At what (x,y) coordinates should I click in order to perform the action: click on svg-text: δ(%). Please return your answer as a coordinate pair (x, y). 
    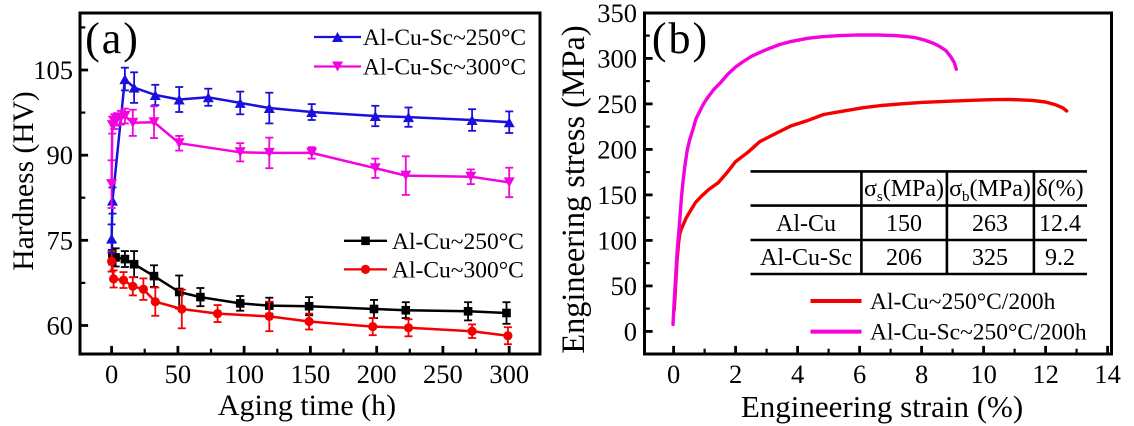
    Looking at the image, I should click on (1059, 189).